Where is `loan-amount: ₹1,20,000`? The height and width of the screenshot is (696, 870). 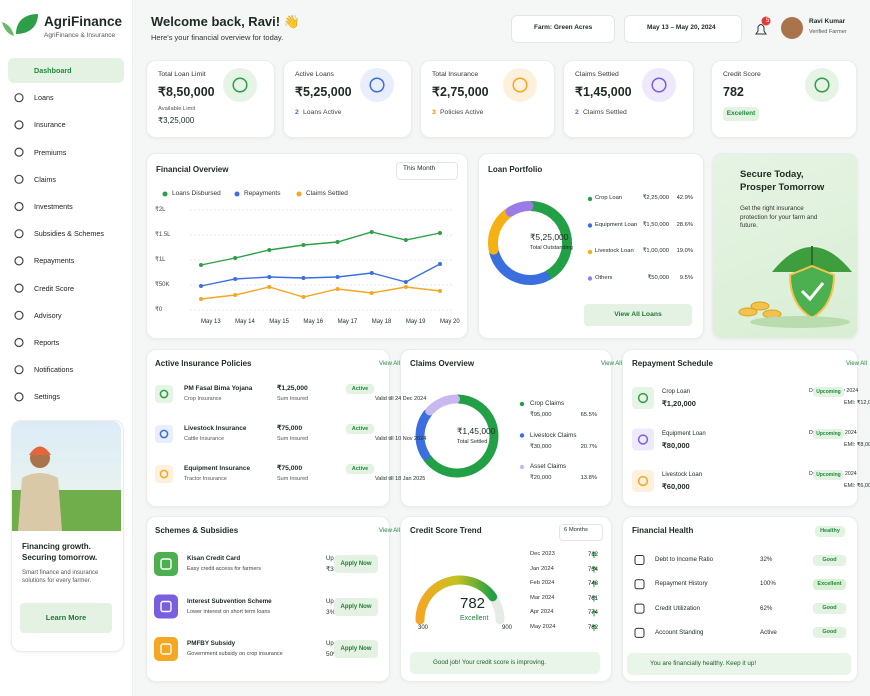
loan-amount: ₹1,20,000 is located at coordinates (679, 403).